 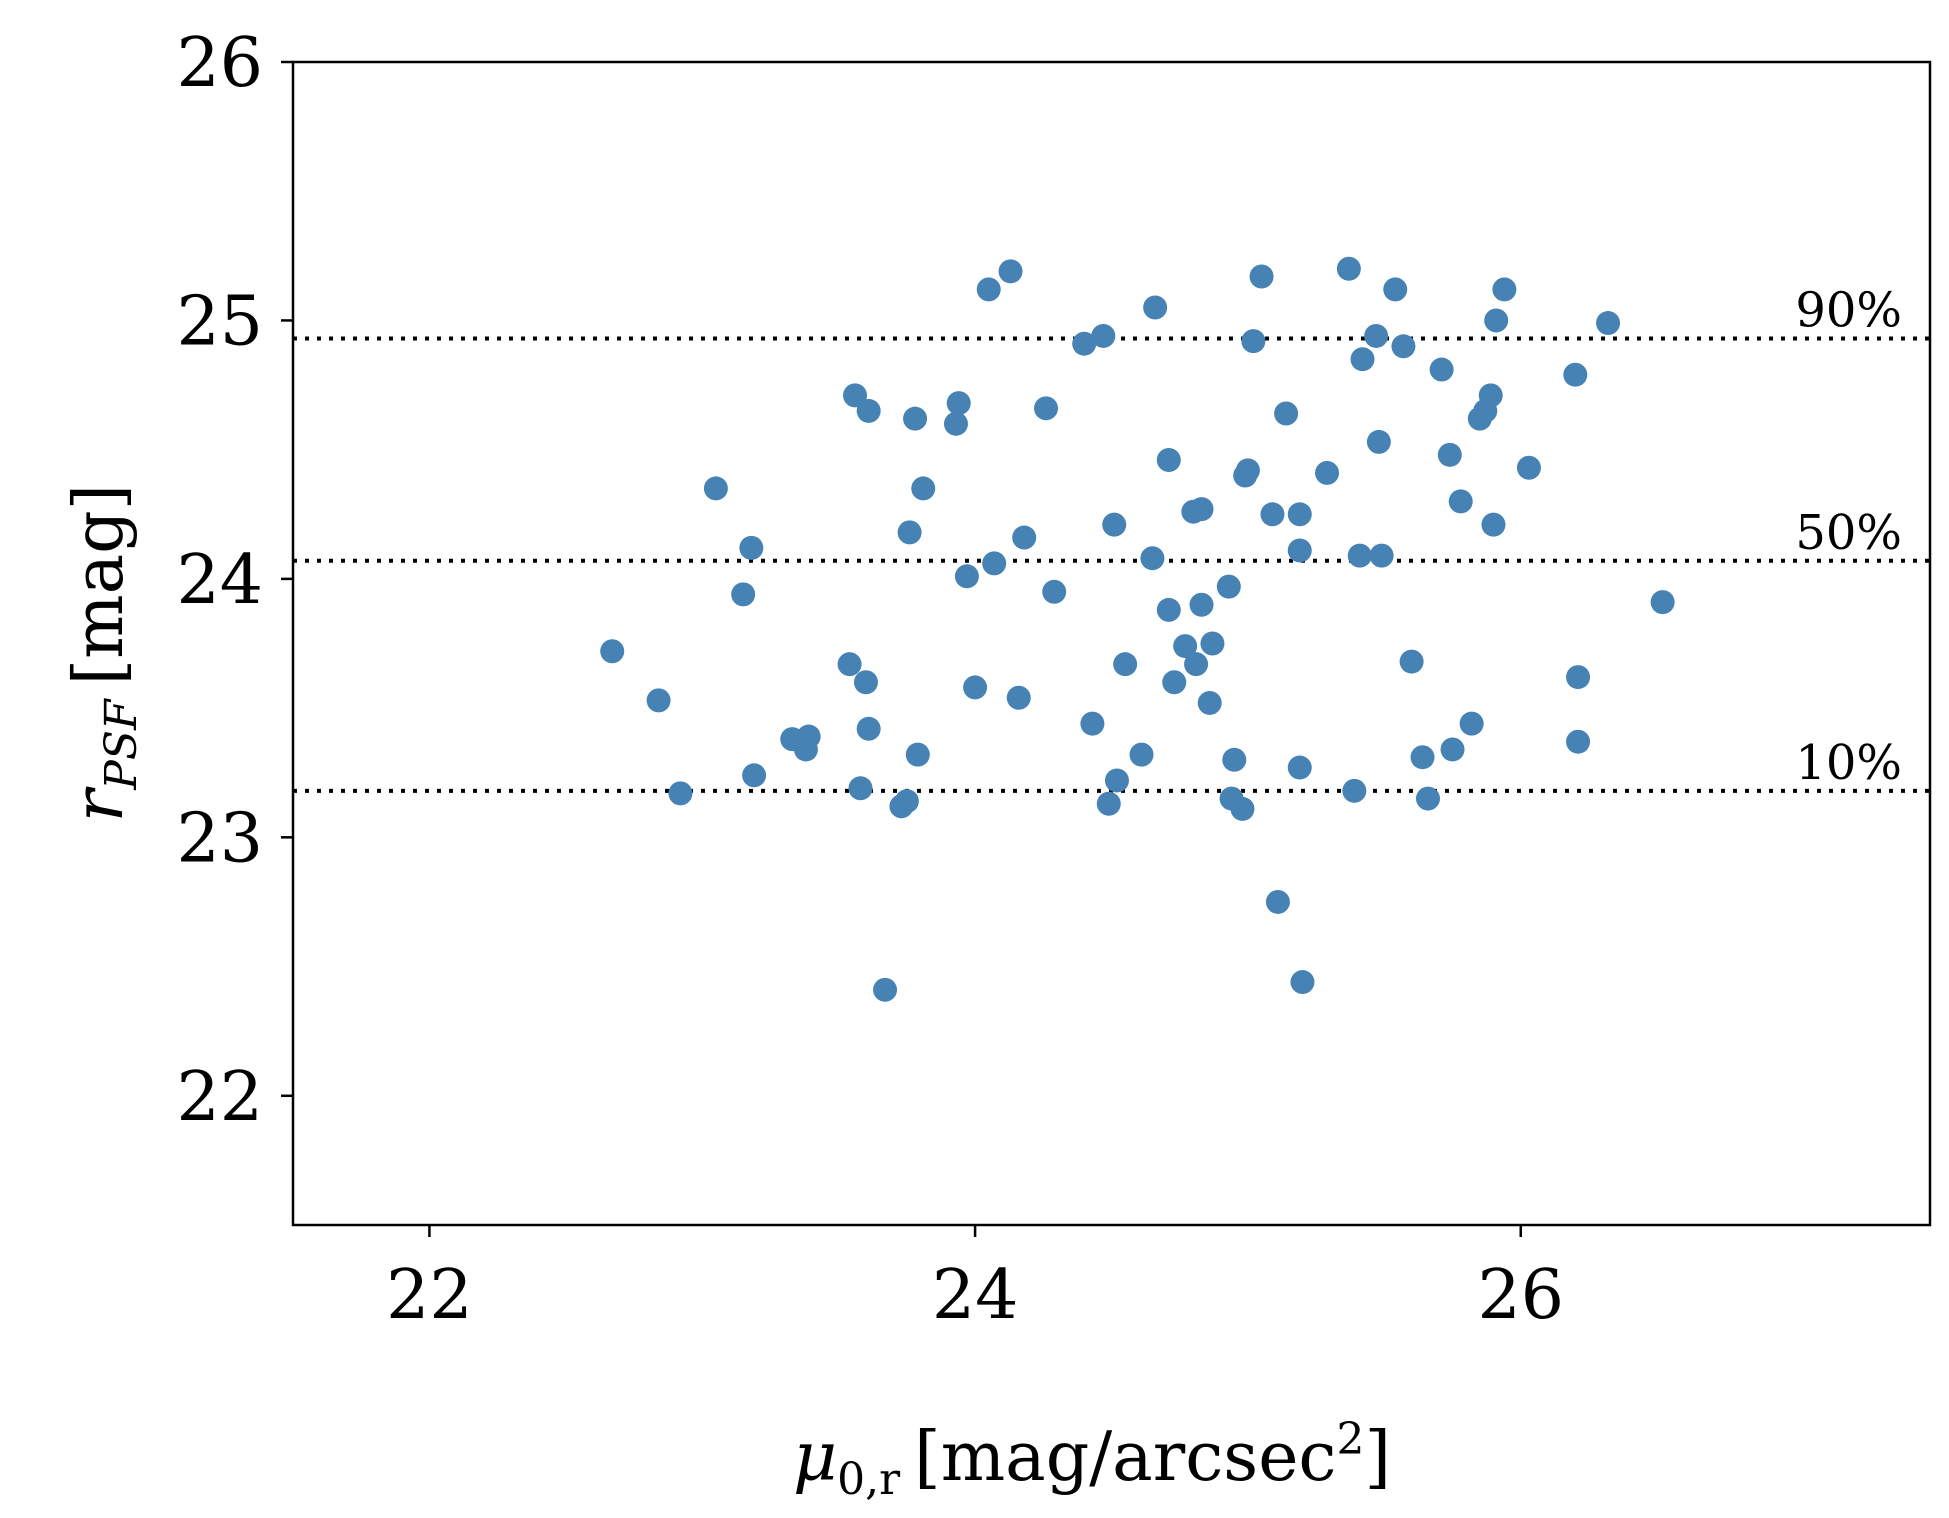 I want to click on x-axis-subscript: 0,r, so click(x=869, y=1479).